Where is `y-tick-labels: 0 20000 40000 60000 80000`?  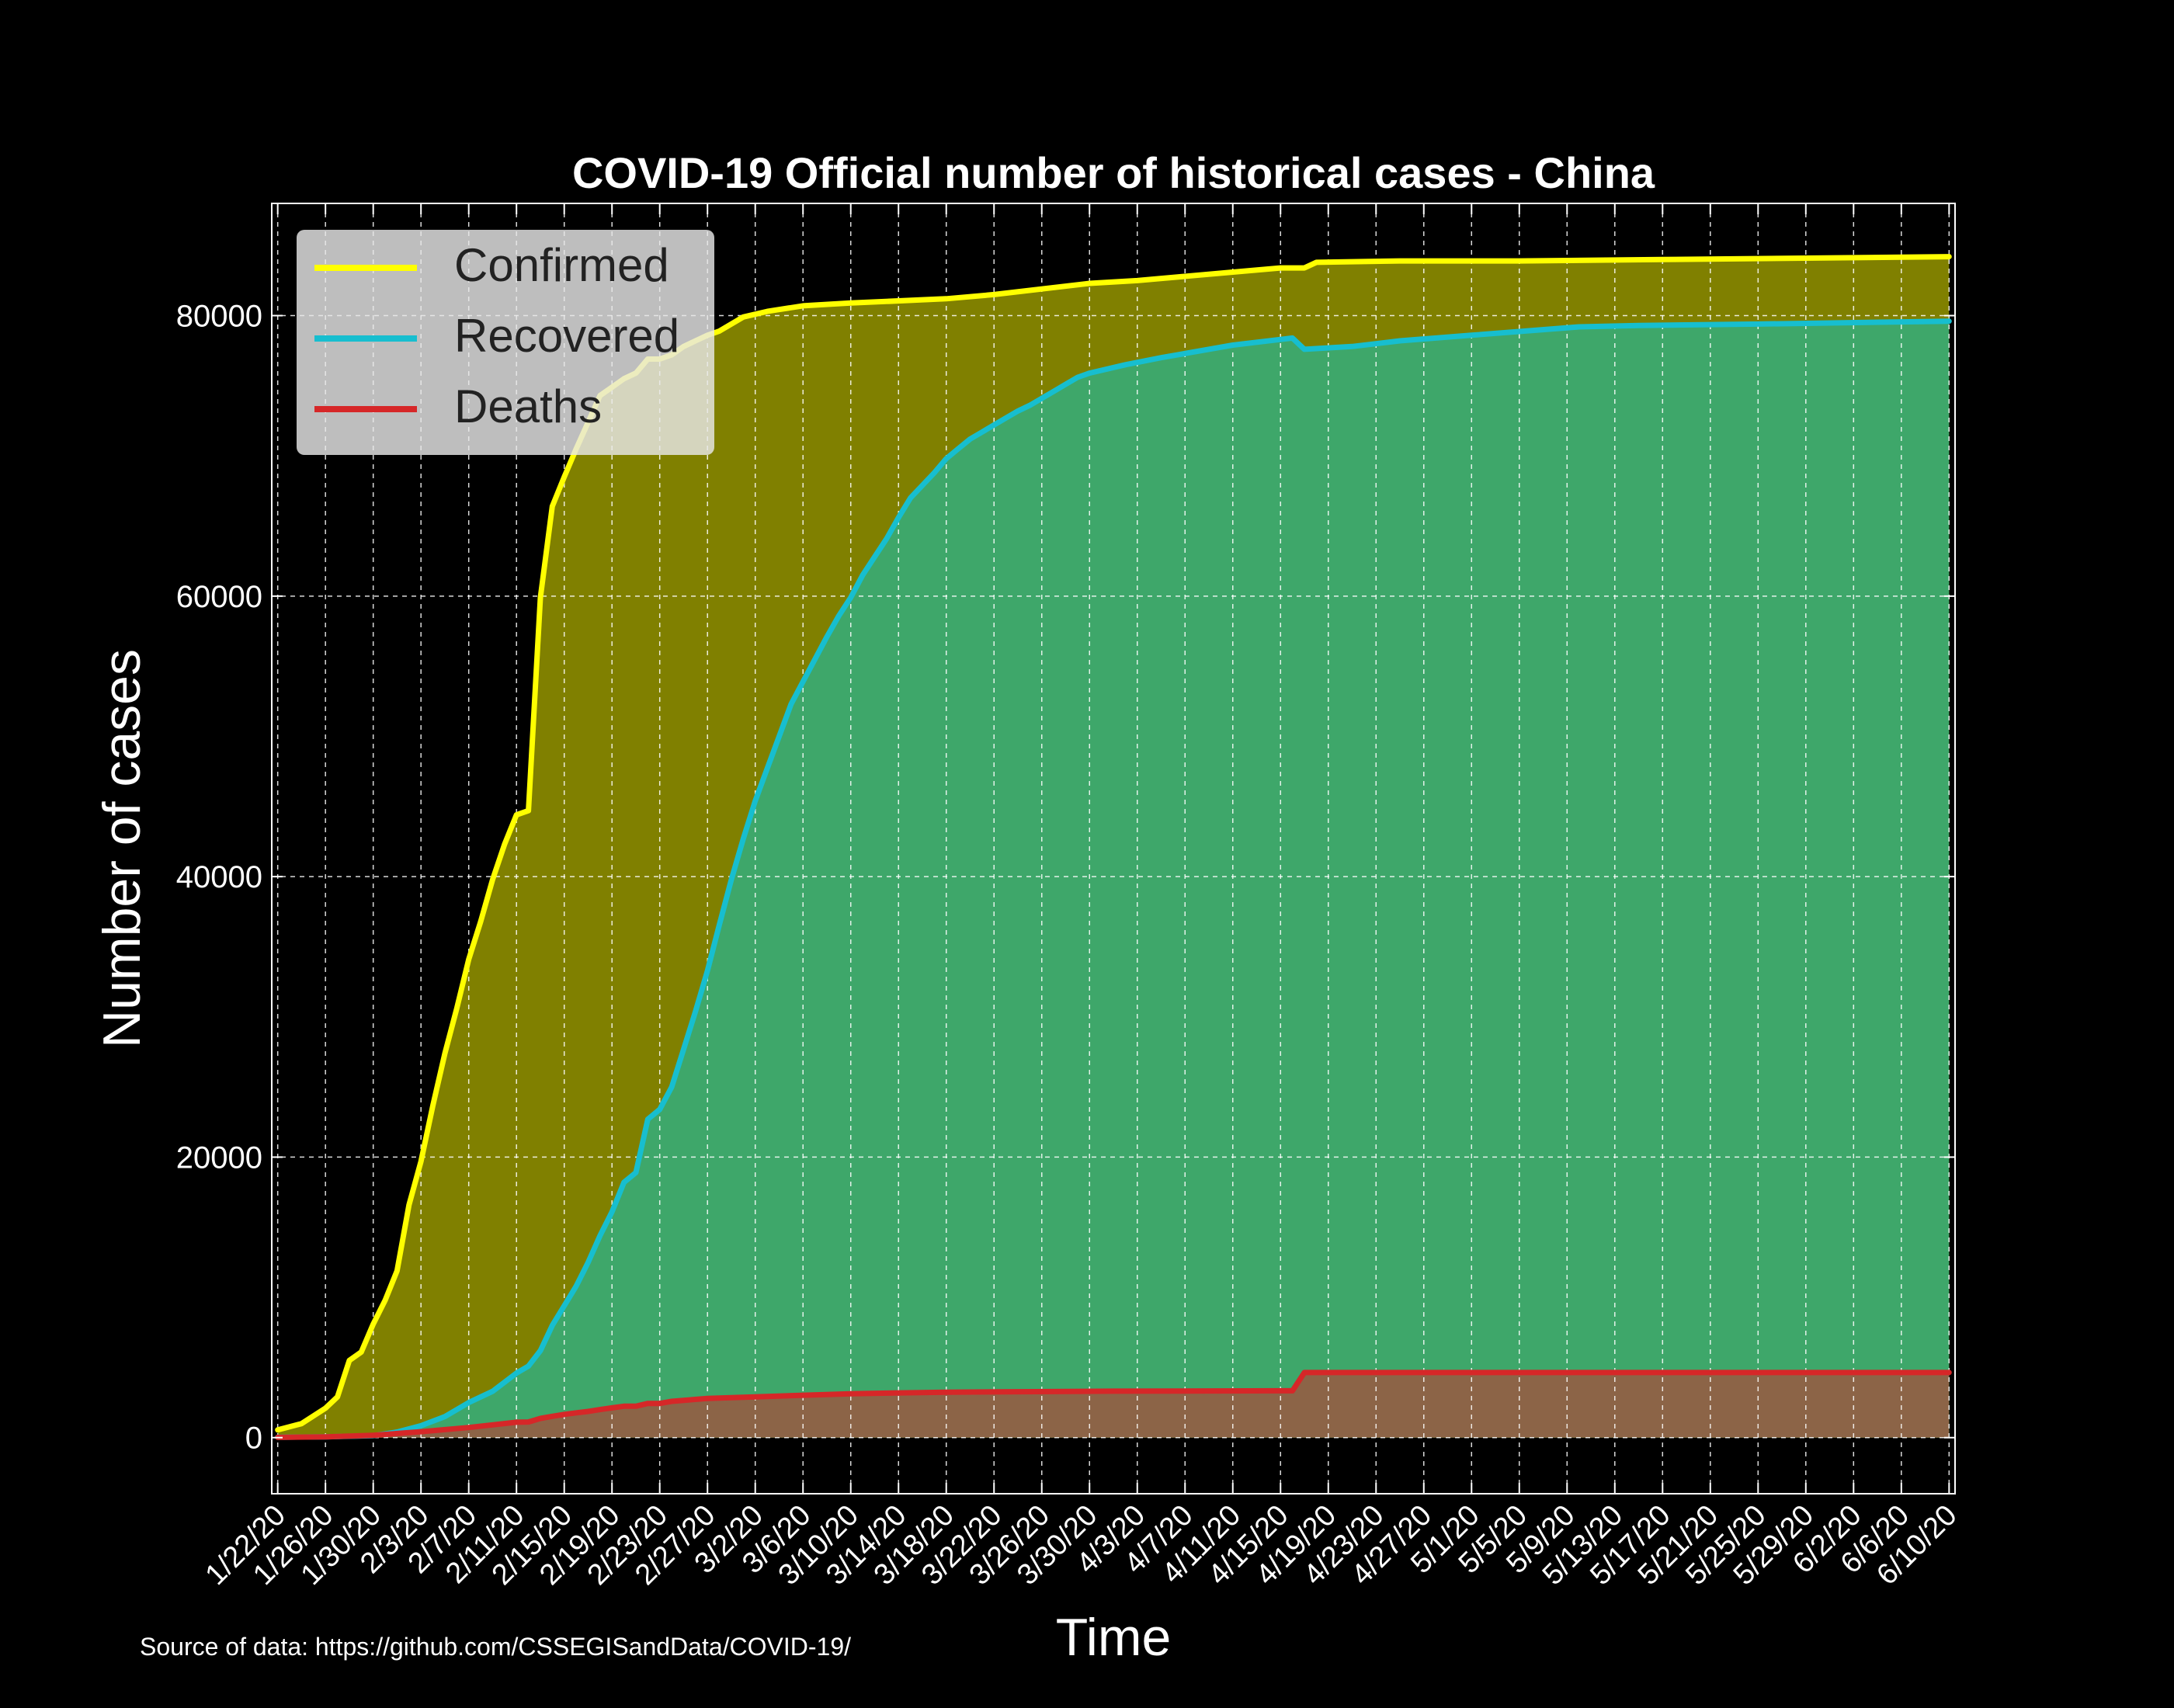 y-tick-labels: 0 20000 40000 60000 80000 is located at coordinates (219, 878).